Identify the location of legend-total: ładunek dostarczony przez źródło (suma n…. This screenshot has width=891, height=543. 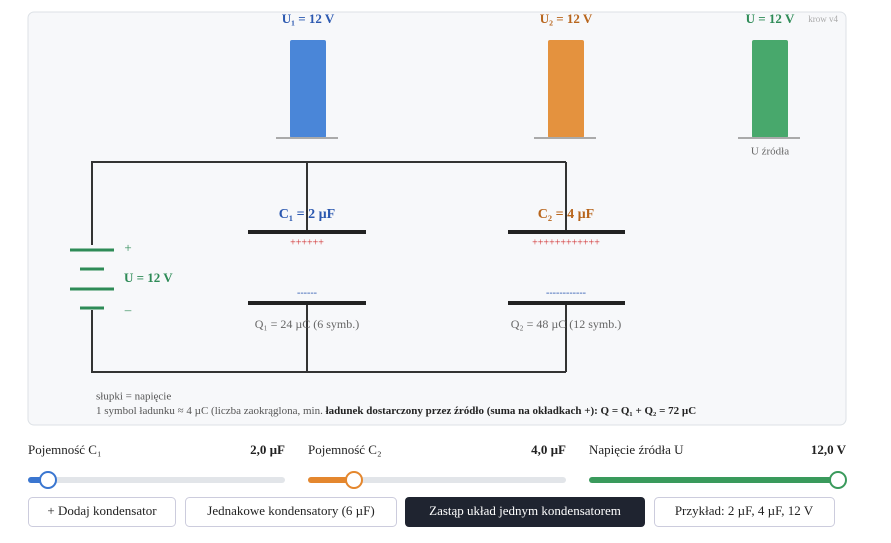
(511, 411).